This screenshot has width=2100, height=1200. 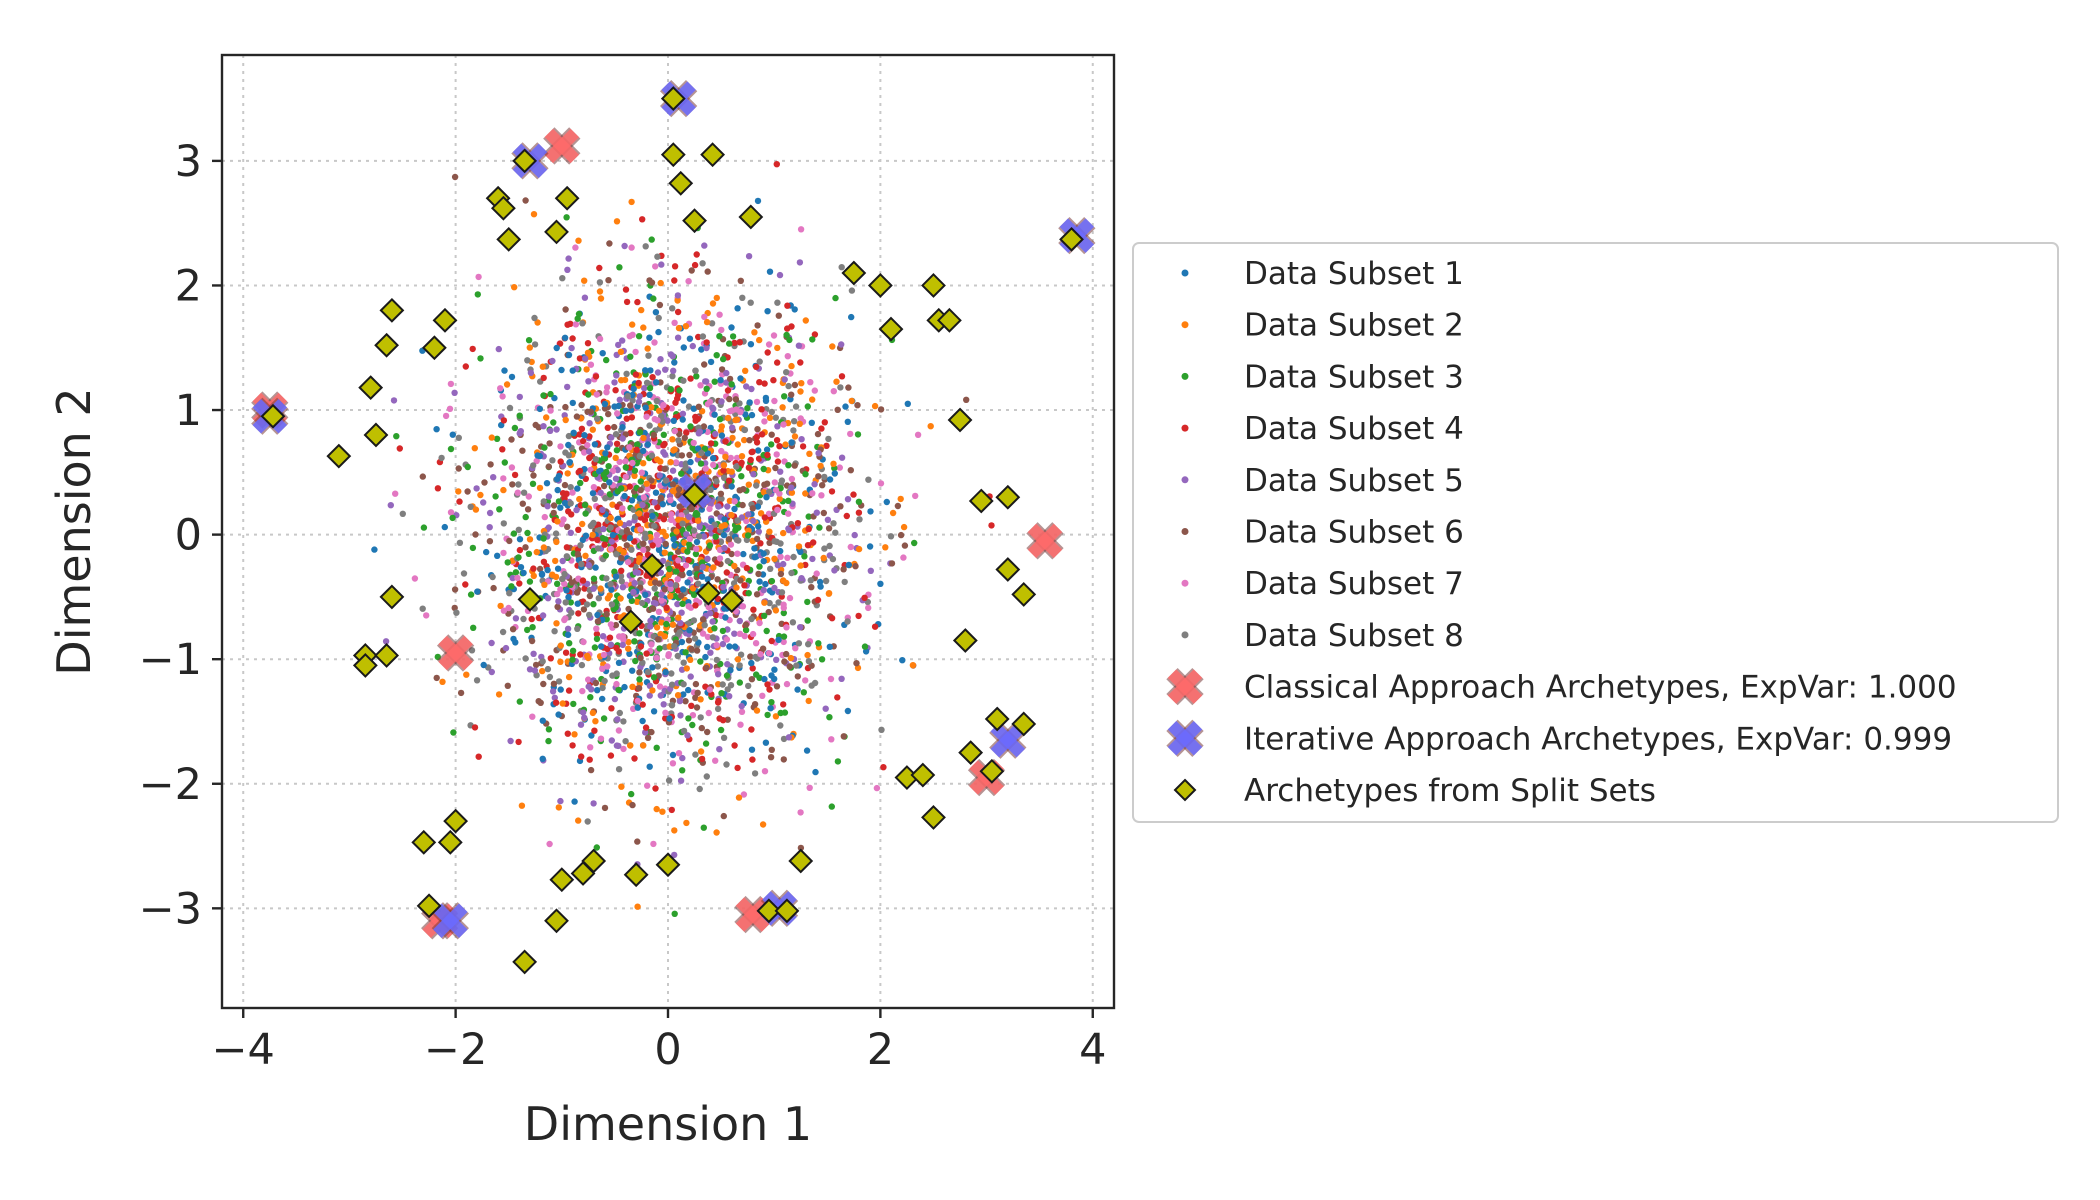 What do you see at coordinates (1322, 377) in the screenshot?
I see `legend-entry: Data Subset 3` at bounding box center [1322, 377].